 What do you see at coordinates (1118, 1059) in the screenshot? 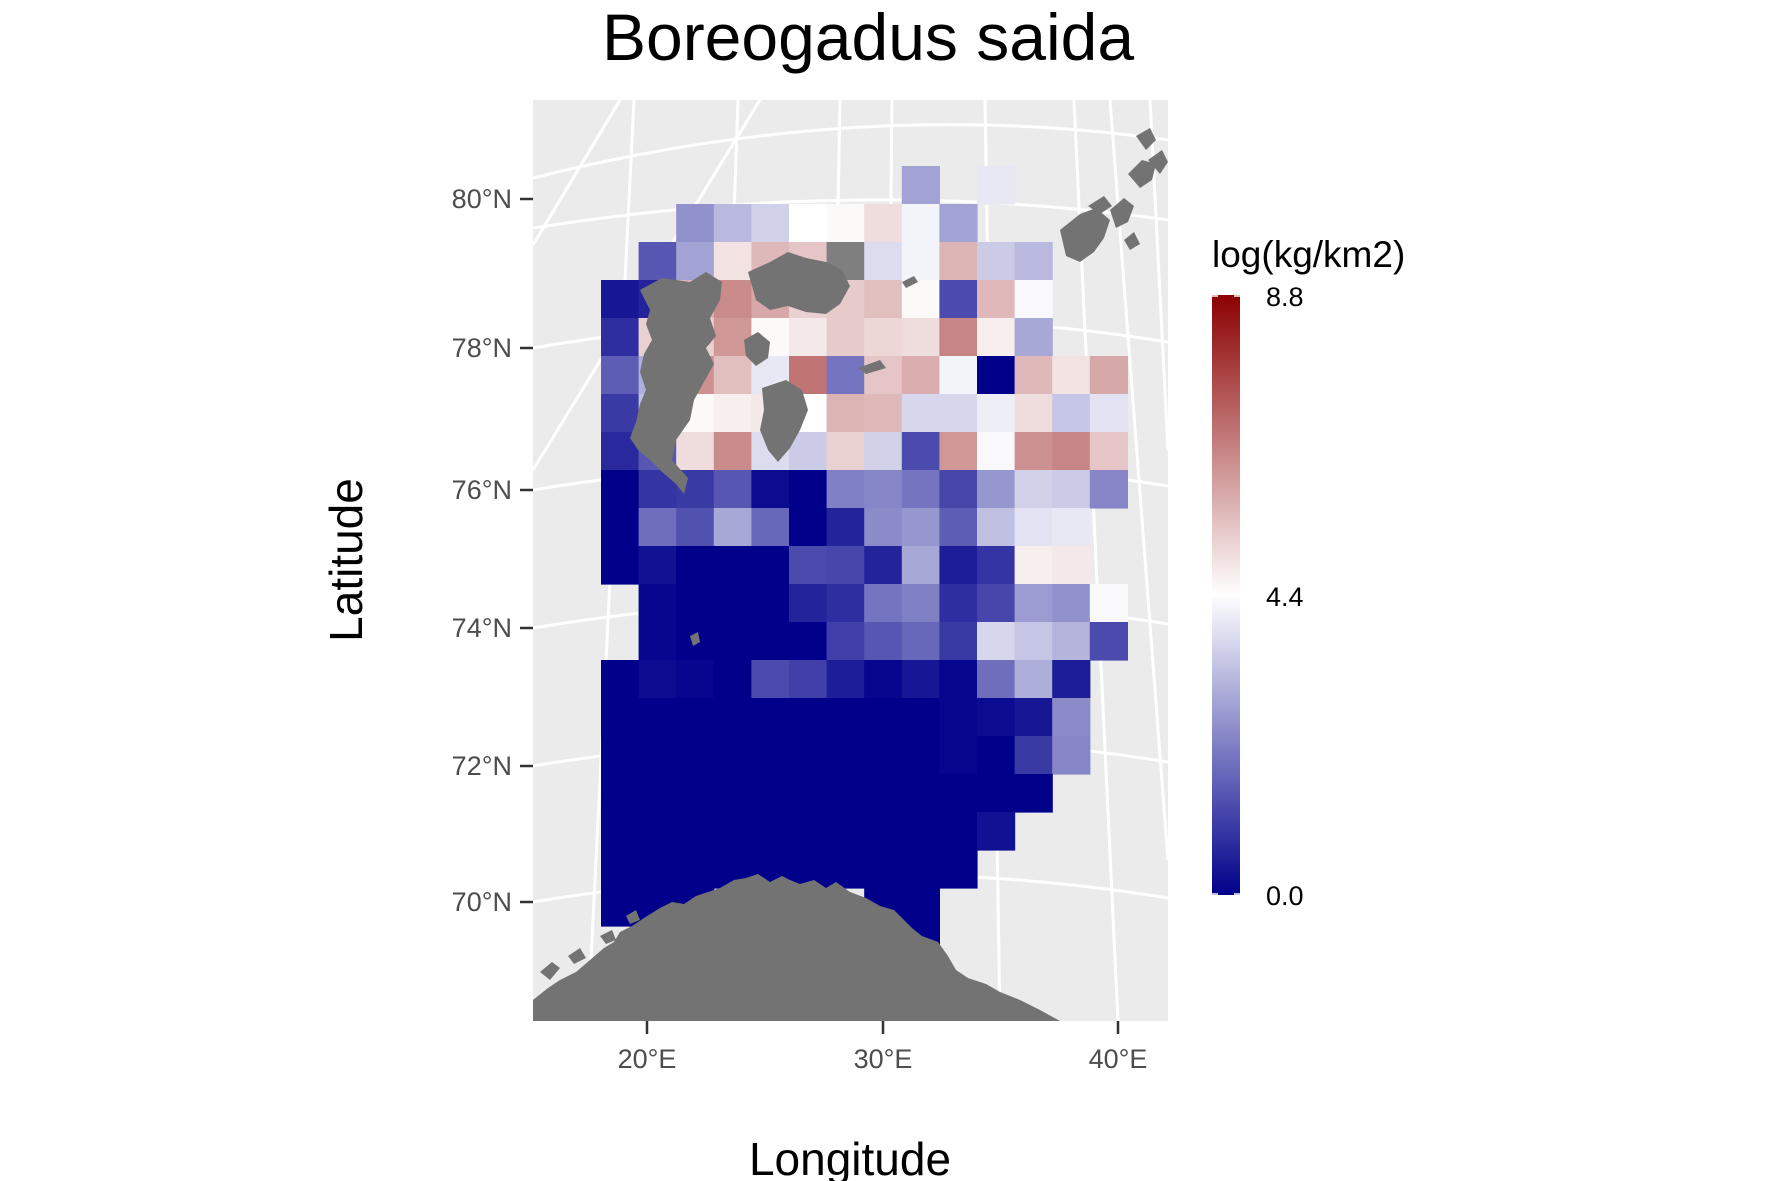
I see `lon-tick-label: 40°E` at bounding box center [1118, 1059].